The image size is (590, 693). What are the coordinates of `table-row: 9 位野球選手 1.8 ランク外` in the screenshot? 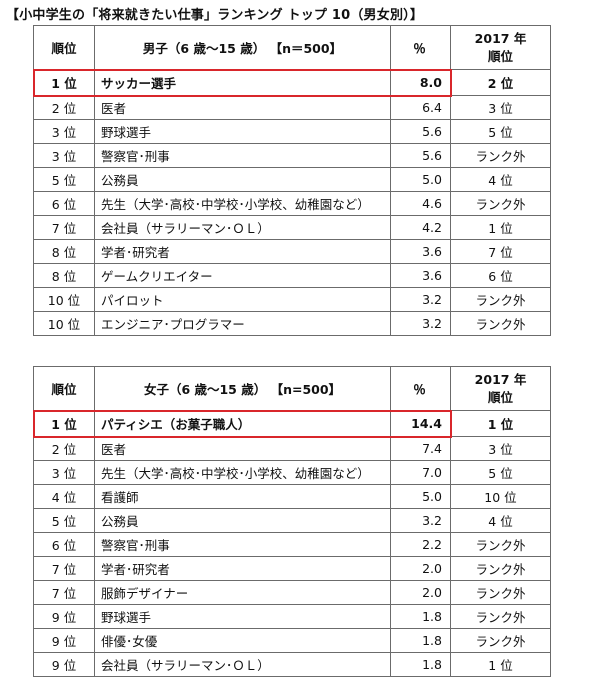 It's located at (292, 616).